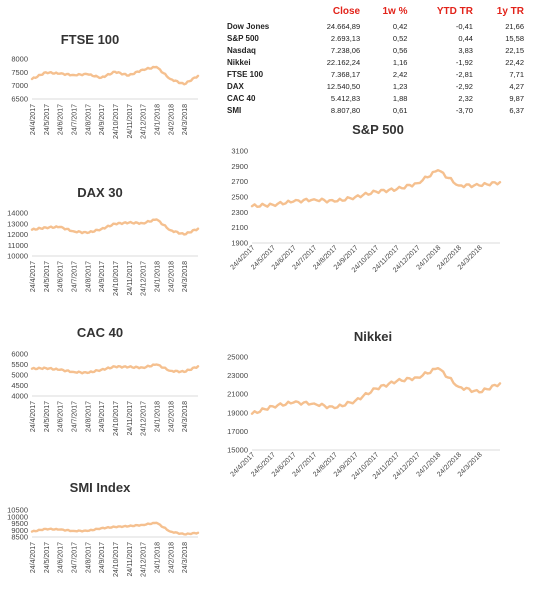  Describe the element at coordinates (377, 12) in the screenshot. I see `table-header-row: Close 1w % YTD TR 1y TR` at that location.